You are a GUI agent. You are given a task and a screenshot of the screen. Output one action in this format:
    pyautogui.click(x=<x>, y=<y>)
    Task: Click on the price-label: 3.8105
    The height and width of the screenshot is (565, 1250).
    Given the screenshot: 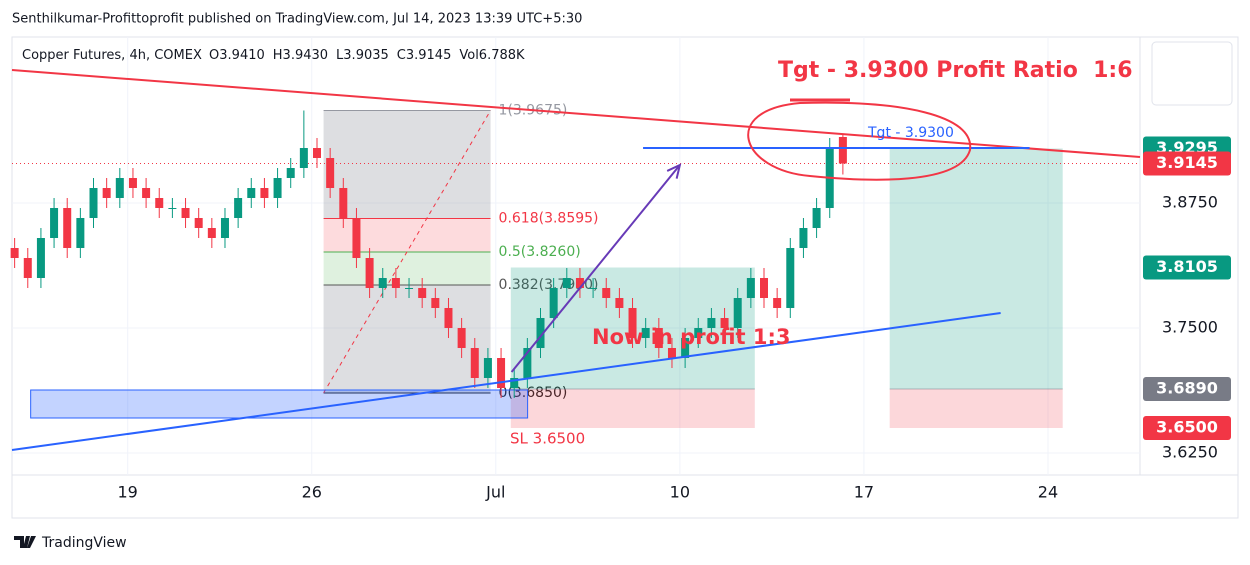 What is the action you would take?
    pyautogui.click(x=1187, y=266)
    